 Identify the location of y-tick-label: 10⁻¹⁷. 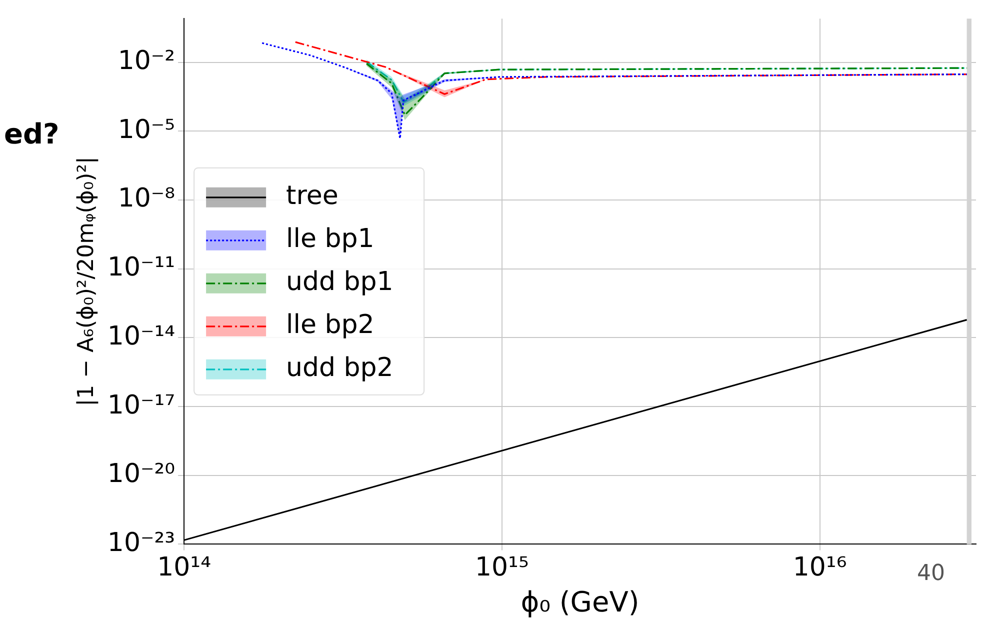
(141, 405).